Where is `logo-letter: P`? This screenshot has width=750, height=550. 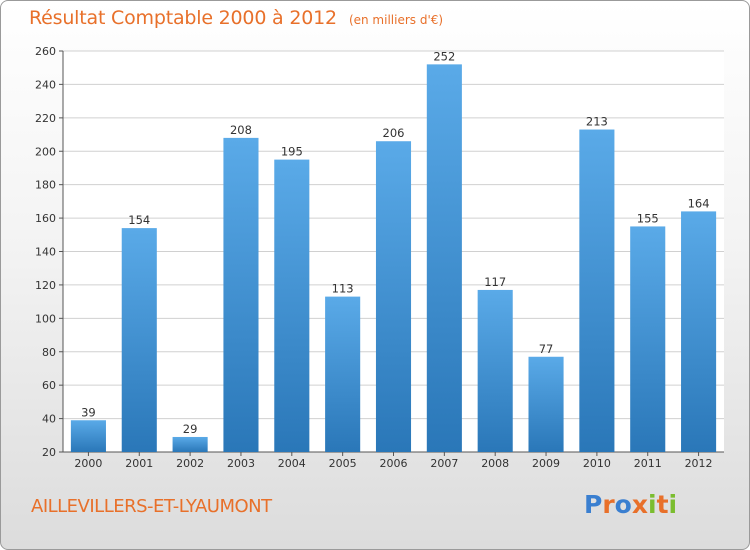
logo-letter: P is located at coordinates (593, 504).